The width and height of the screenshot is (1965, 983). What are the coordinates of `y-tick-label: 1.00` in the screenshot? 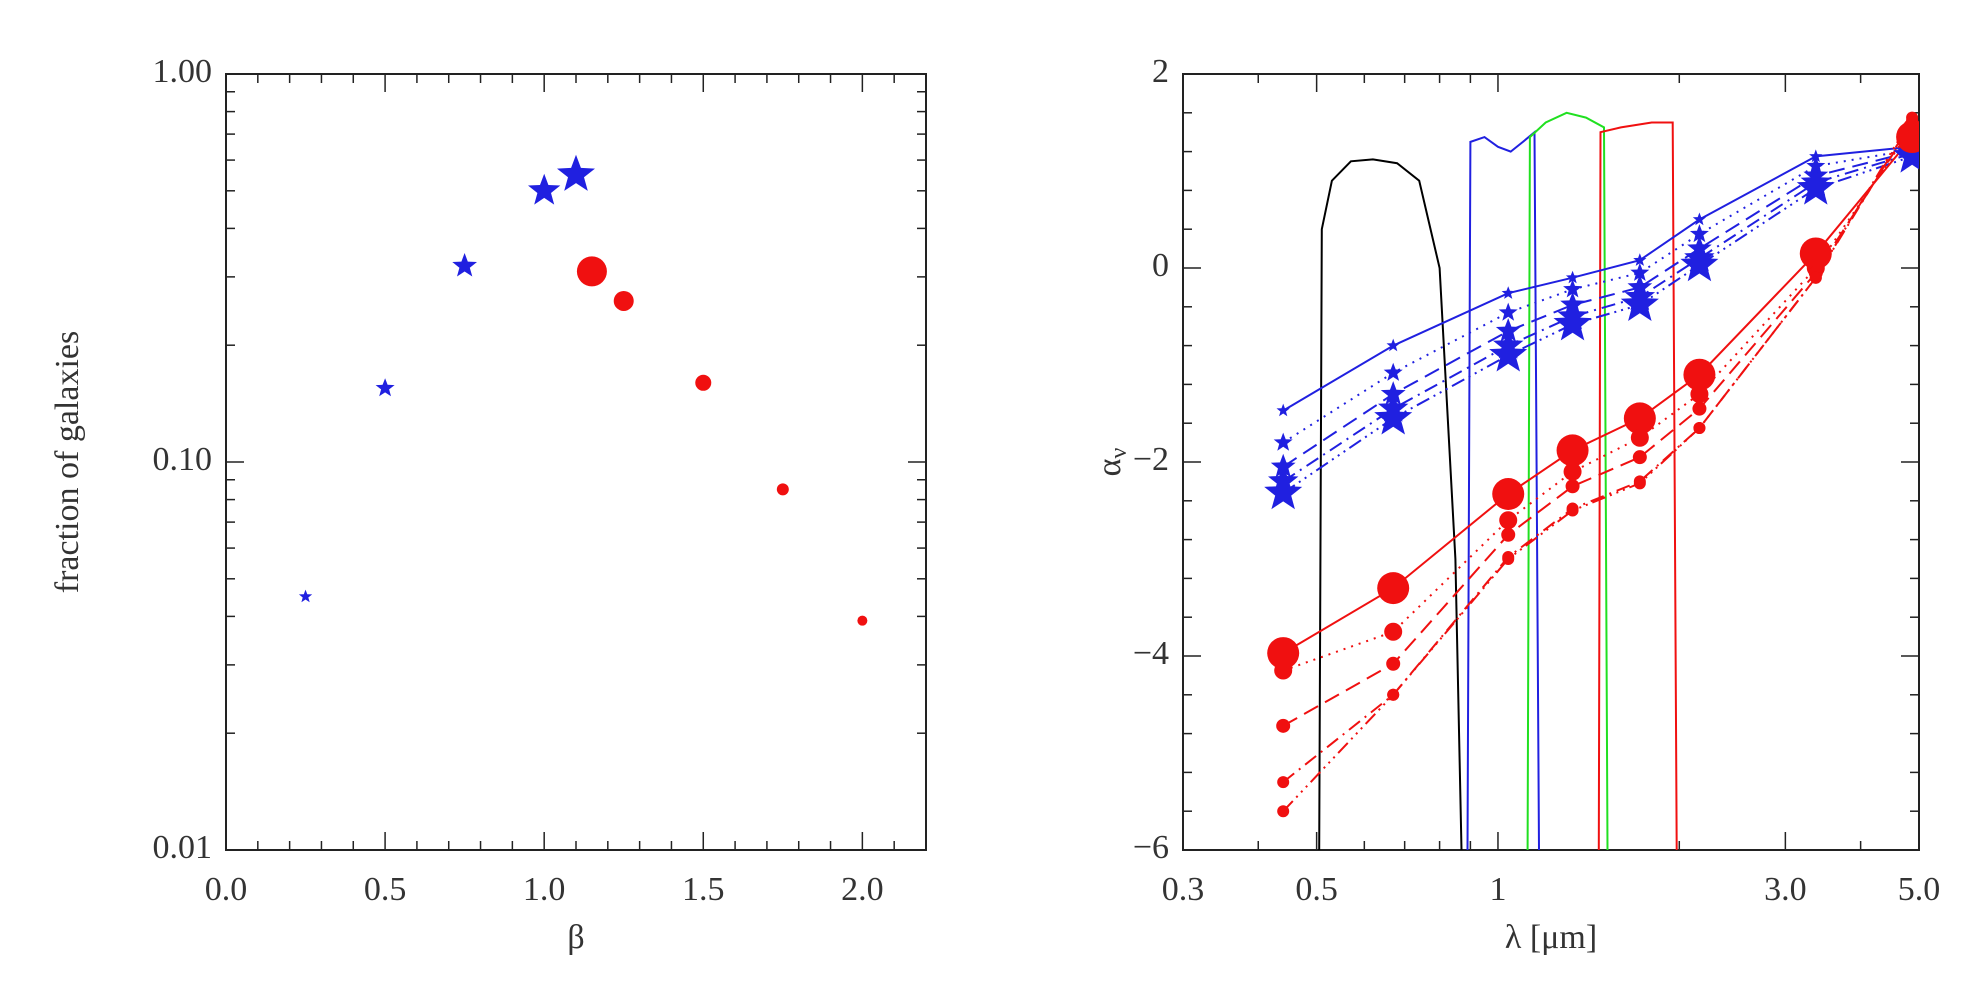 It's located at (183, 71).